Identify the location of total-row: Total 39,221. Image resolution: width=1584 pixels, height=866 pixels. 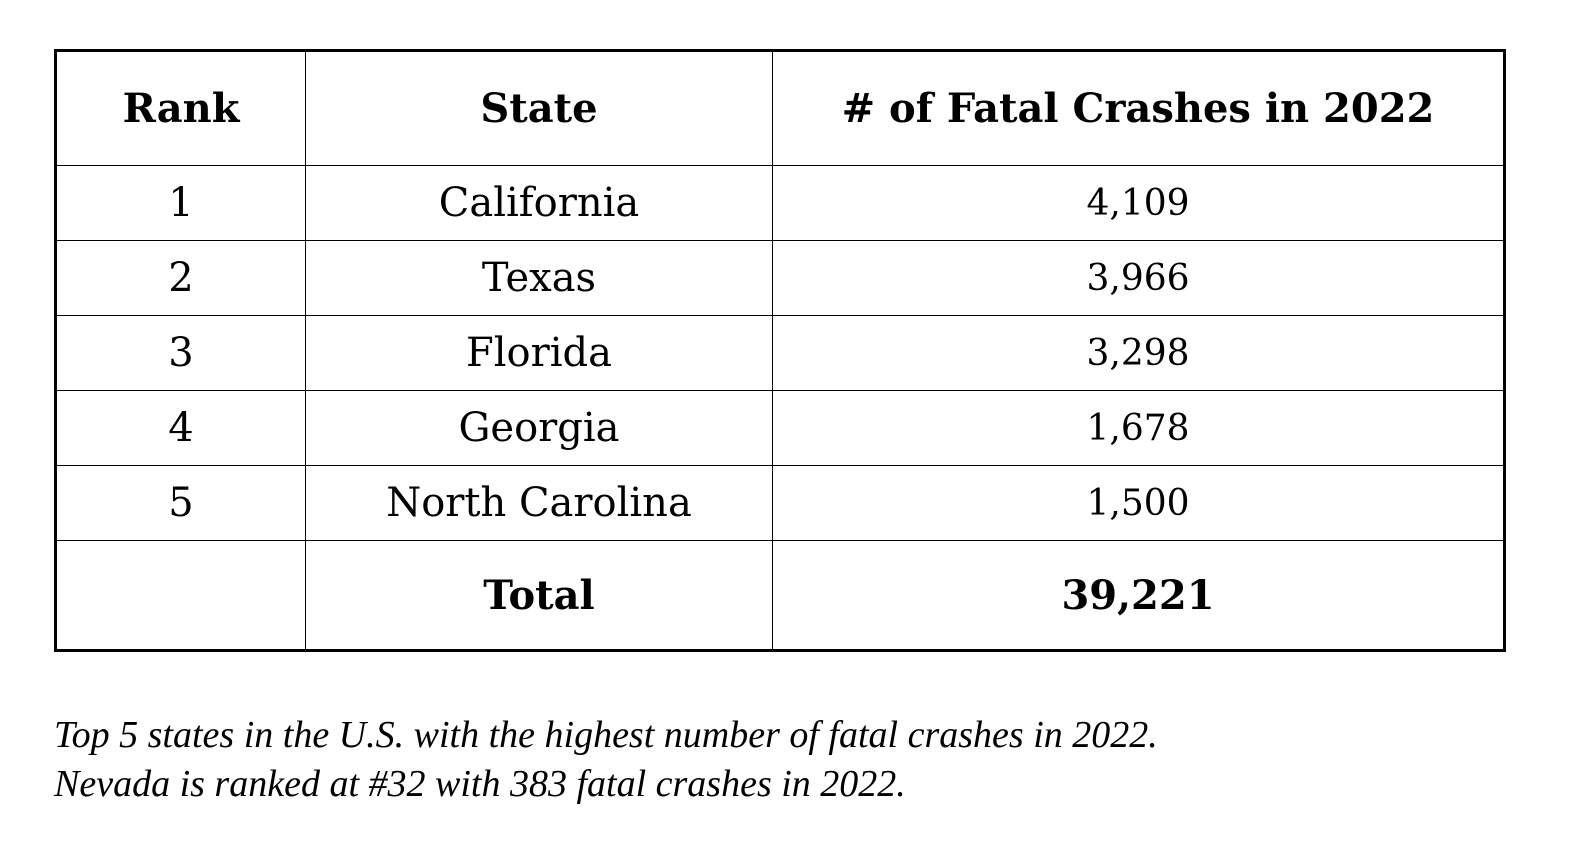
(780, 595).